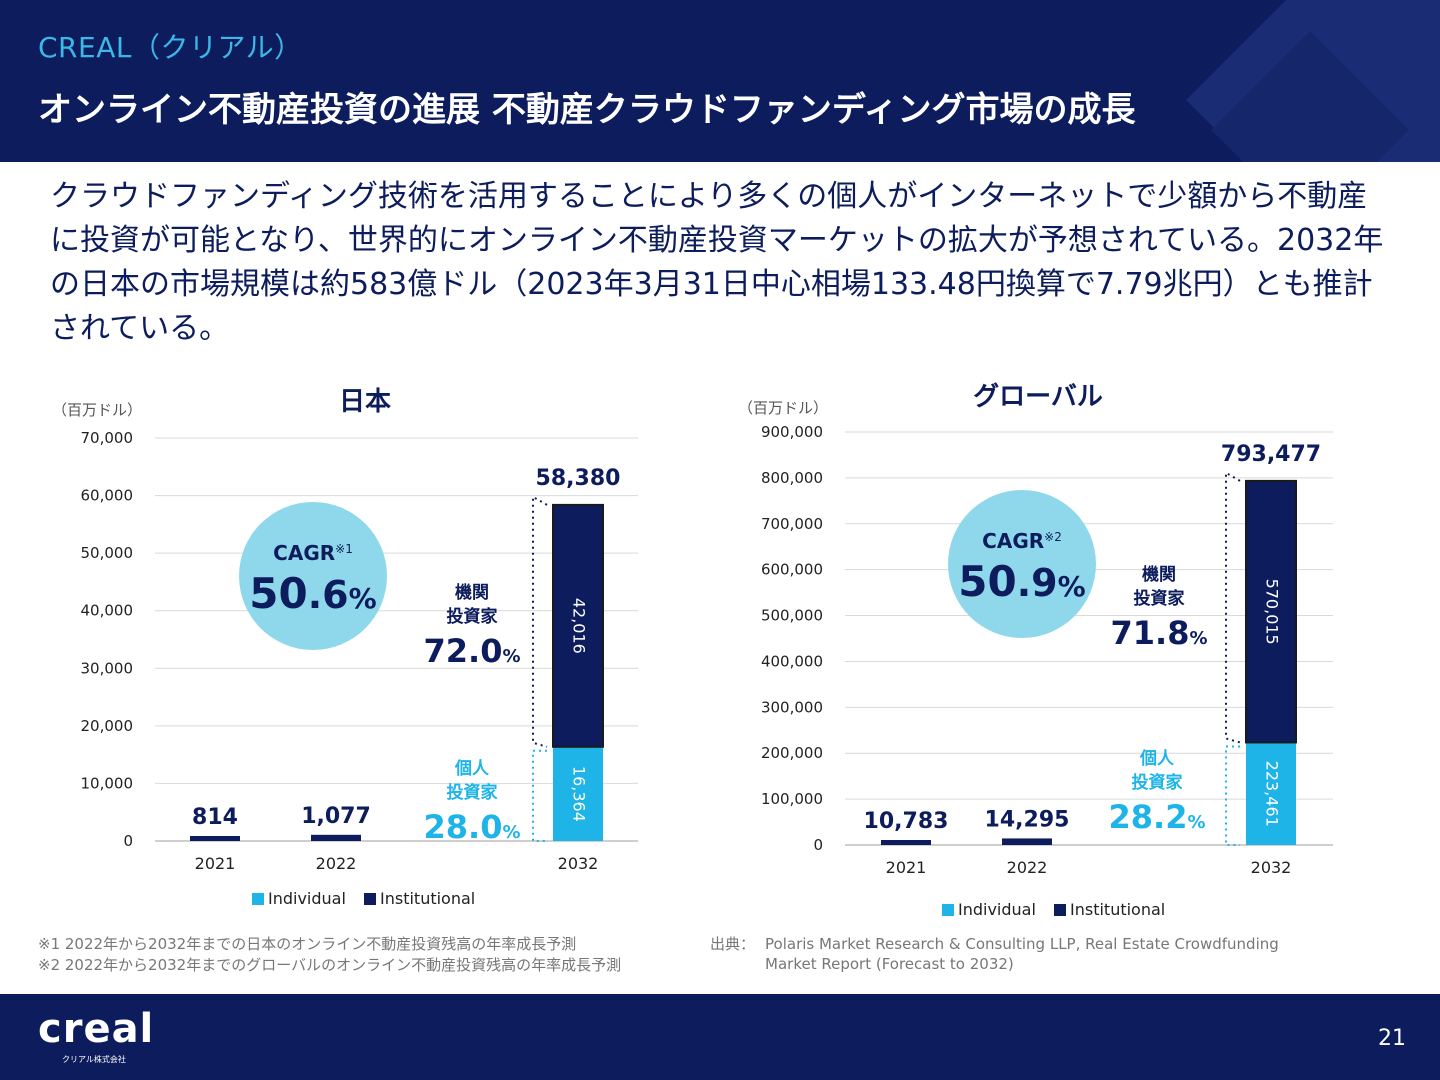  I want to click on chart-title: グローバル, so click(1038, 397).